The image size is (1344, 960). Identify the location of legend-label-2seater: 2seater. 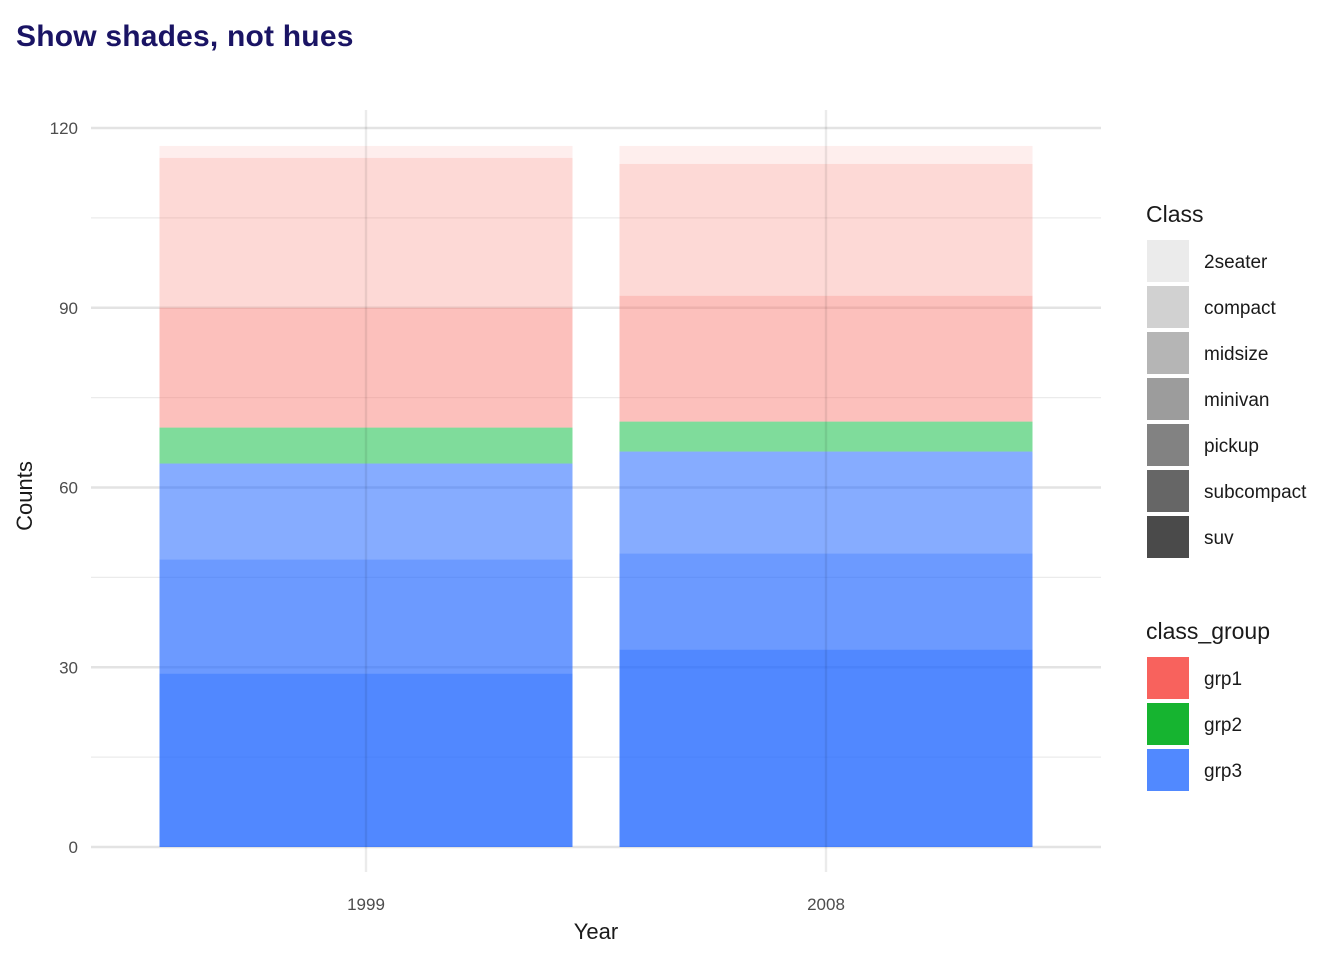
(1236, 262).